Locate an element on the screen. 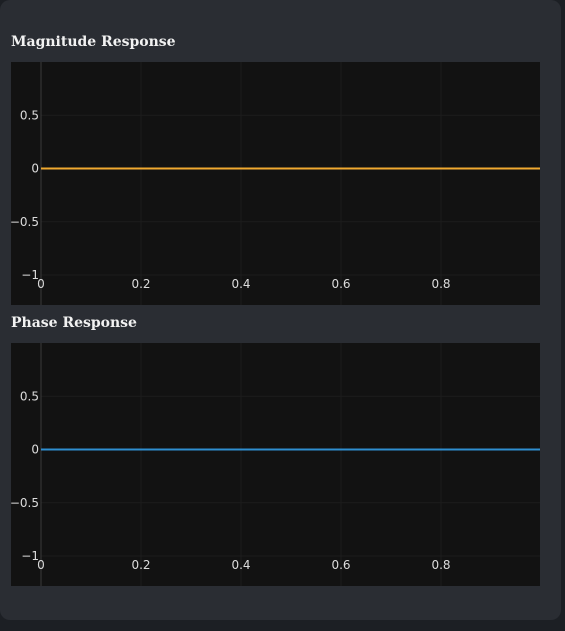 The height and width of the screenshot is (631, 565). chart-title: Magnitude Response is located at coordinates (93, 42).